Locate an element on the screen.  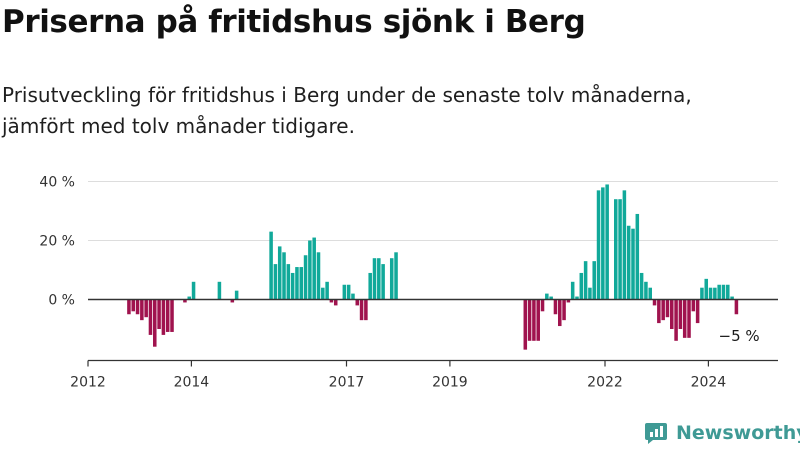
x-tick-label: 2014 is located at coordinates (192, 383).